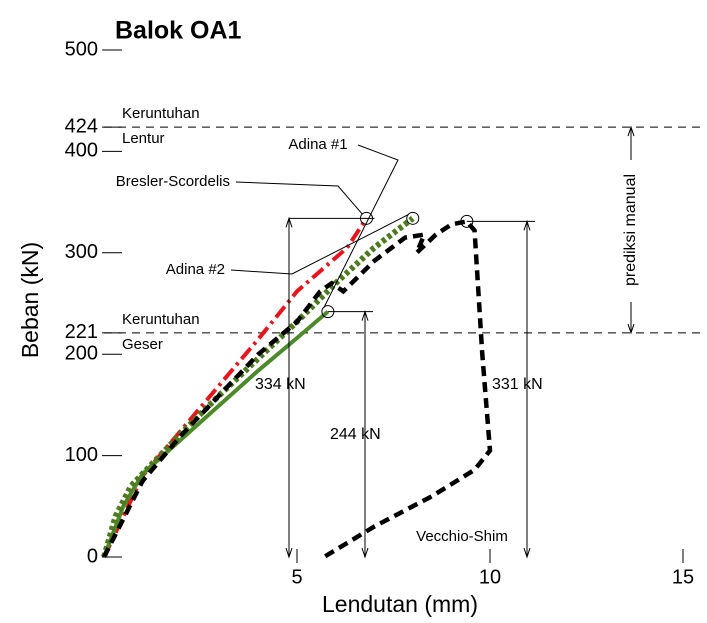  I want to click on x-tick-label: 5, so click(296, 577).